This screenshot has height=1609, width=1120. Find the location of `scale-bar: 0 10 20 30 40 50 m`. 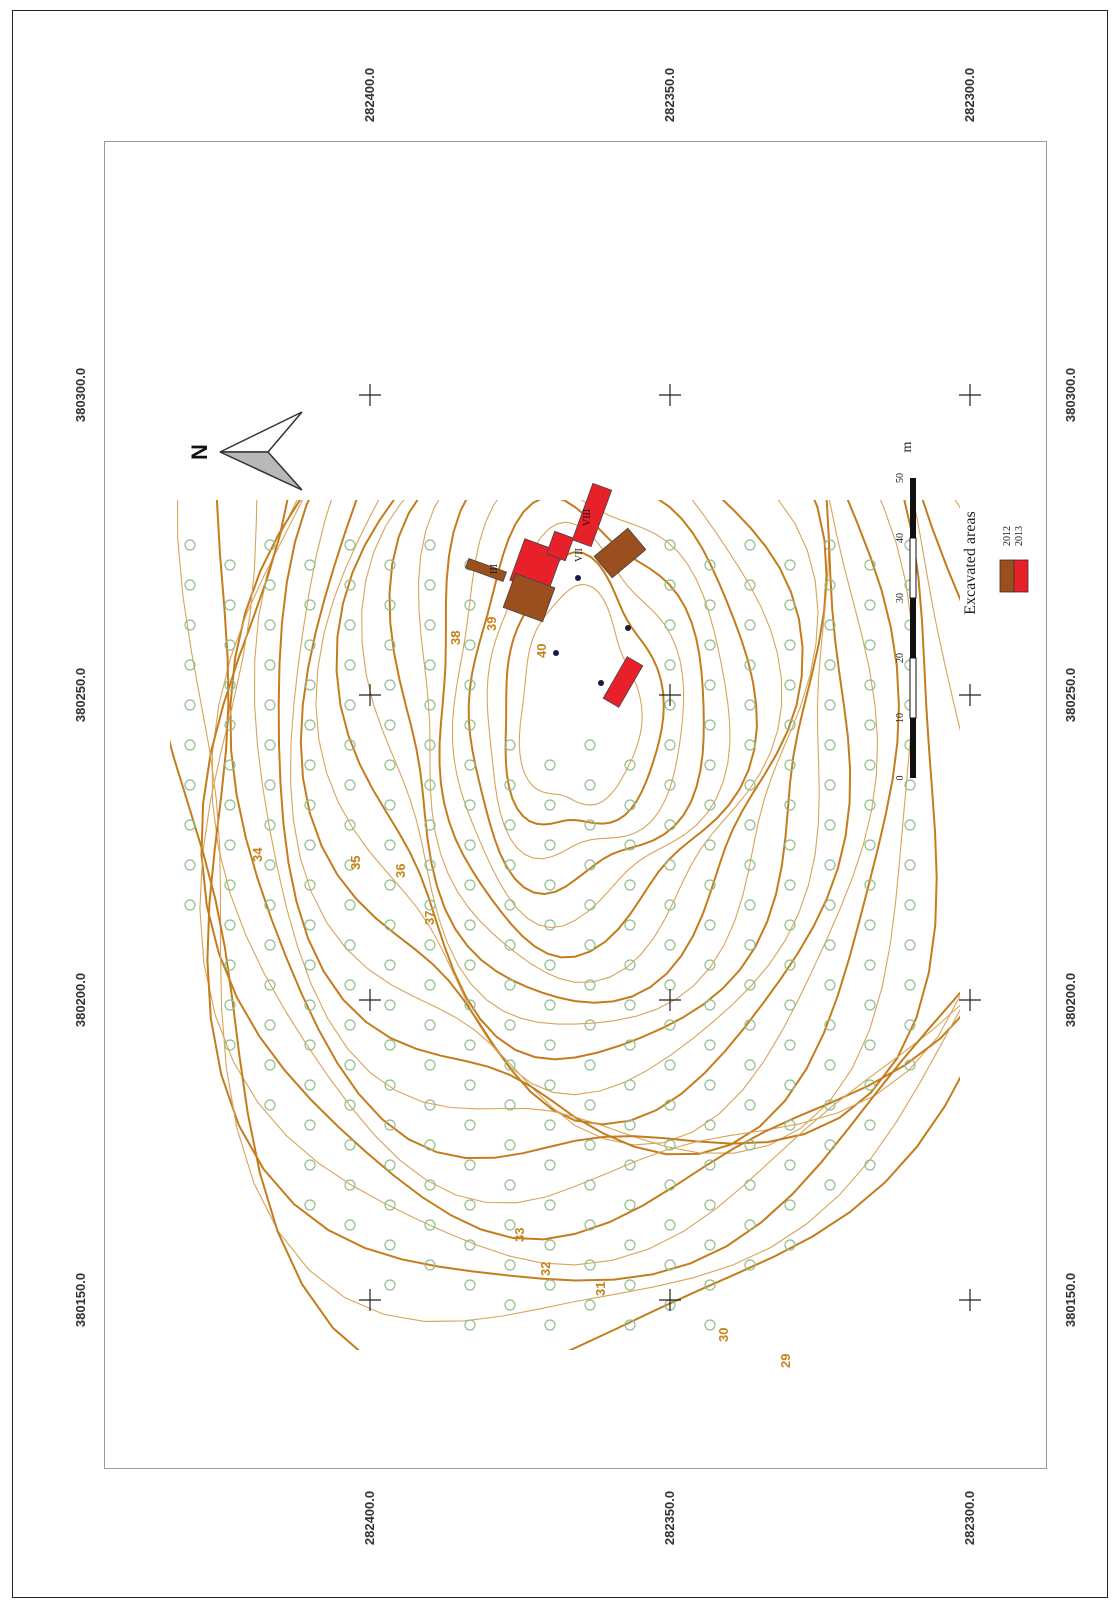

scale-bar: 0 10 20 30 40 50 m is located at coordinates (906, 611).